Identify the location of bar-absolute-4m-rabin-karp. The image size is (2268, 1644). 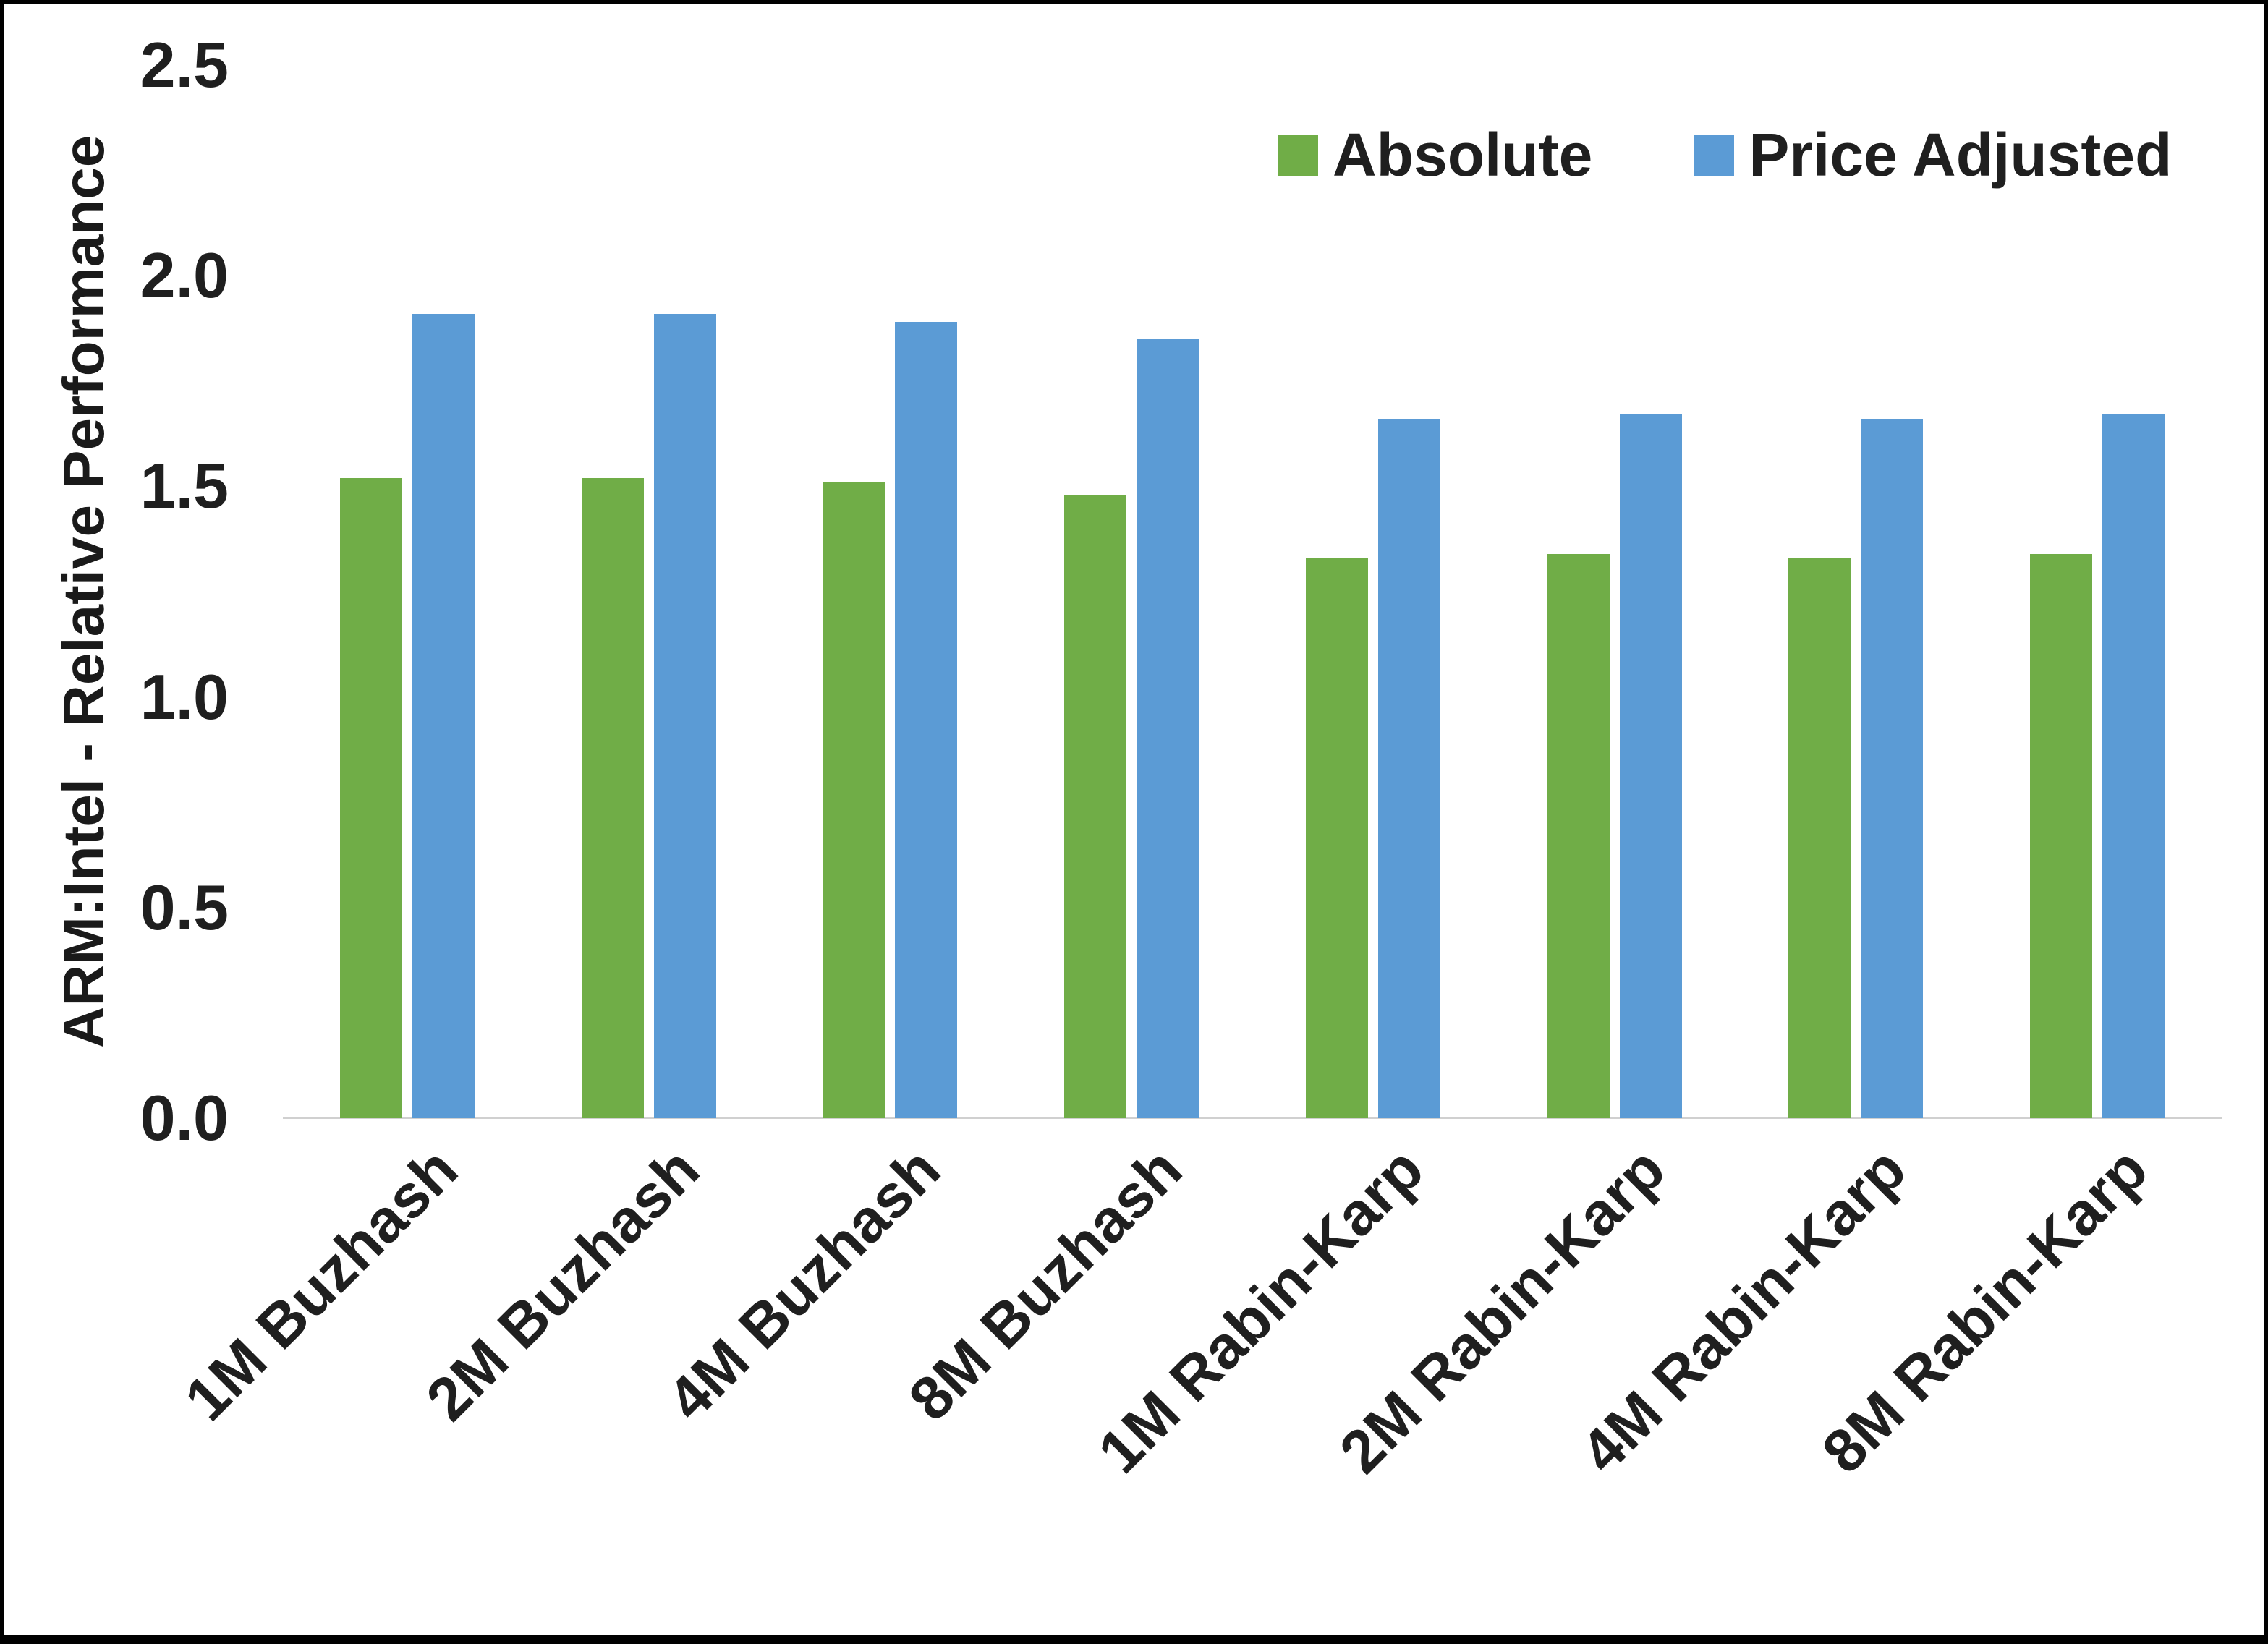
(1819, 838).